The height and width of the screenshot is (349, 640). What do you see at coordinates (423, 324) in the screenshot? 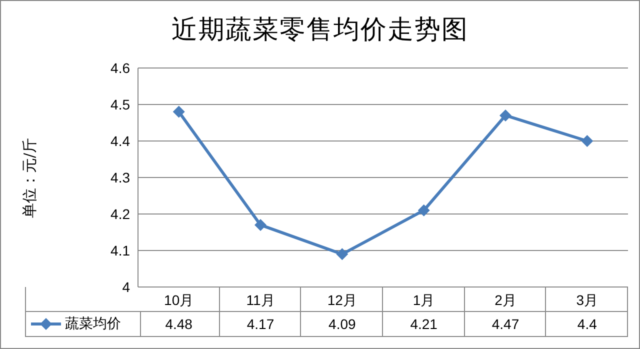
I see `data-label: 4.21` at bounding box center [423, 324].